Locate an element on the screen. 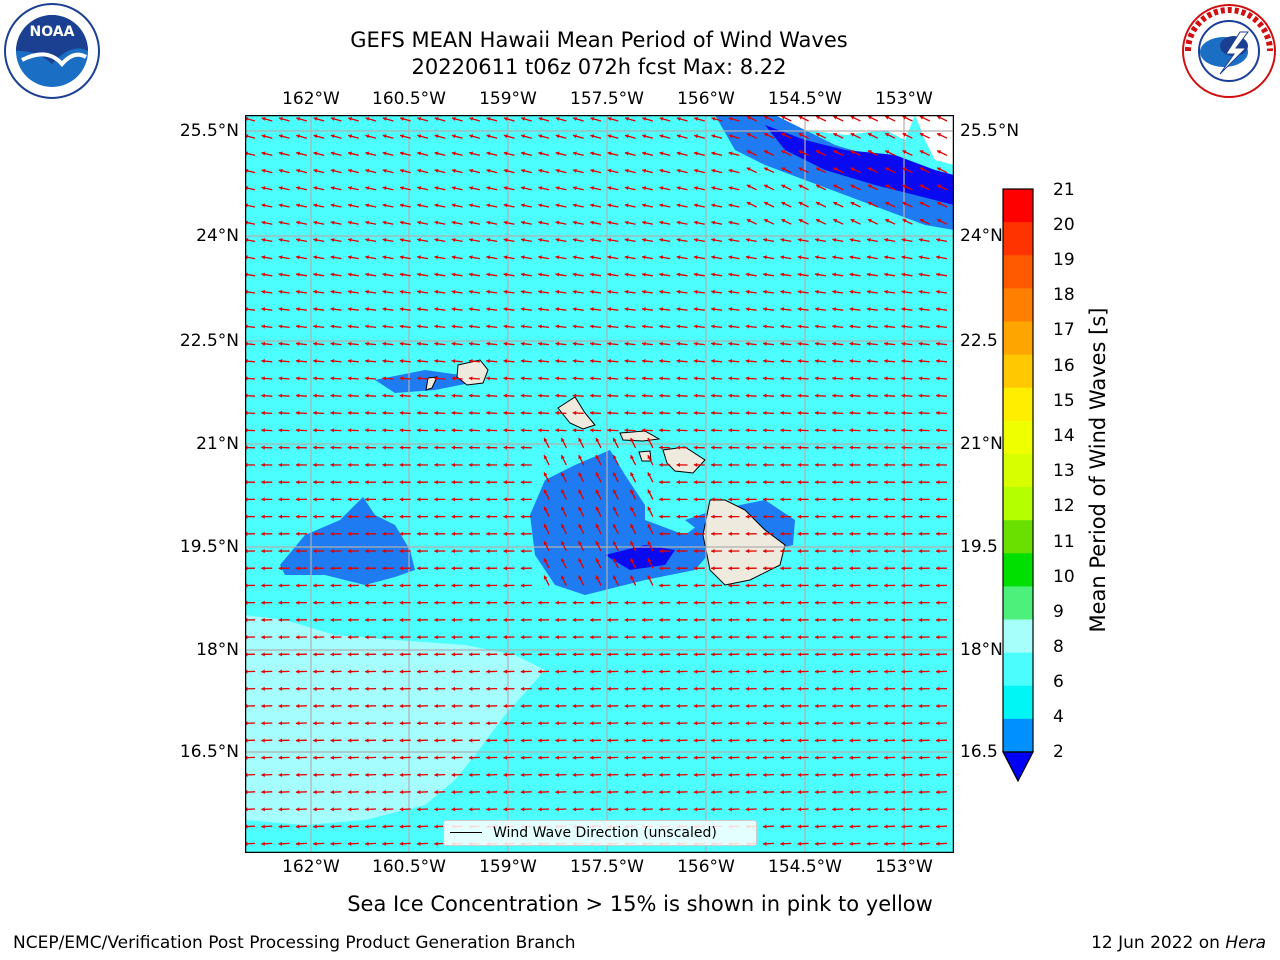  colorbar-segment is located at coordinates (1018, 338).